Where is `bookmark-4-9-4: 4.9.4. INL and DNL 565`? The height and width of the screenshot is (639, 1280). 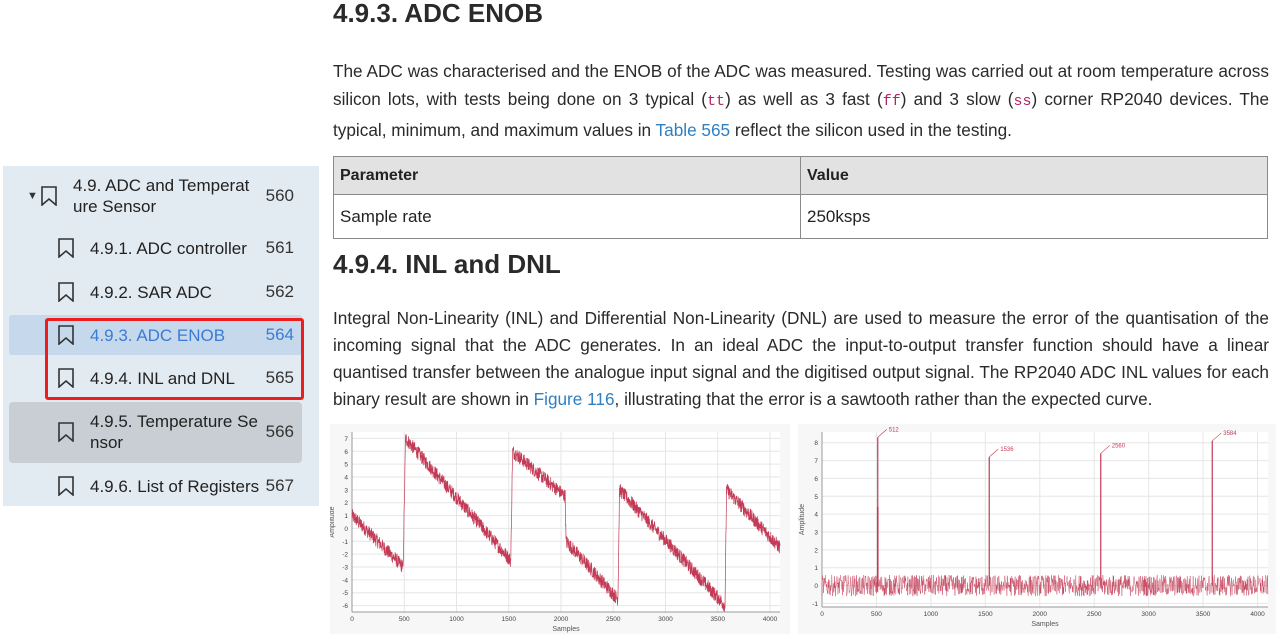
bookmark-4-9-4: 4.9.4. INL and DNL 565 is located at coordinates (176, 378).